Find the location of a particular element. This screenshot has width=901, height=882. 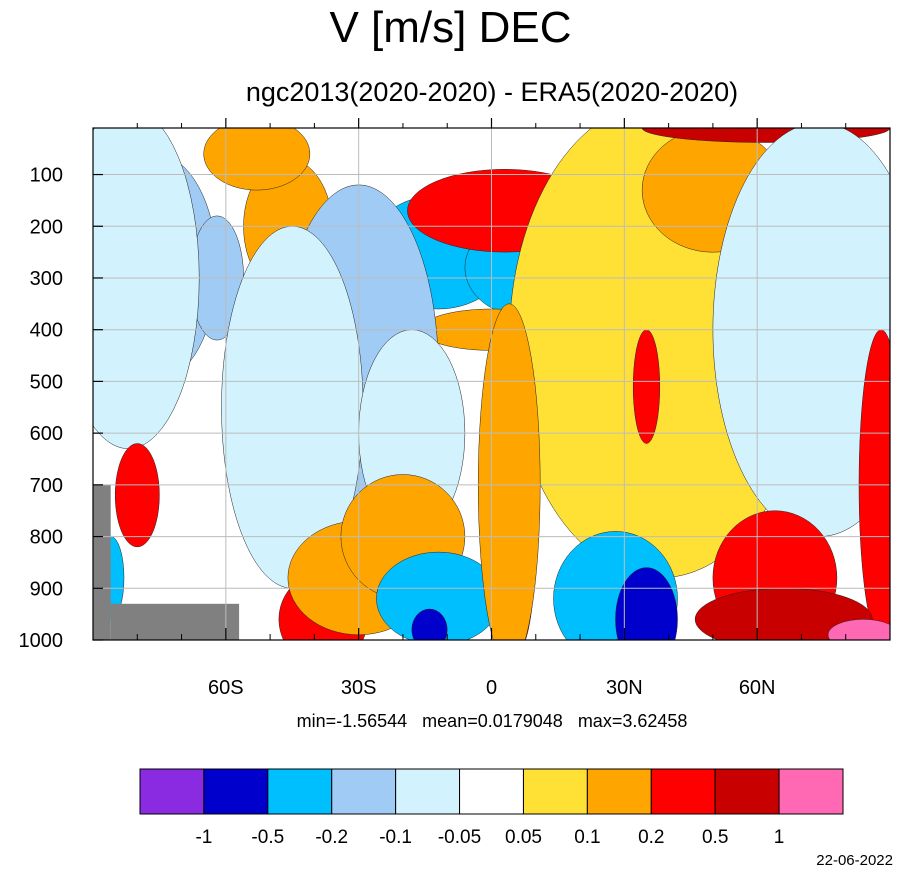

stats-mean: mean=0.0179048 is located at coordinates (492, 721).